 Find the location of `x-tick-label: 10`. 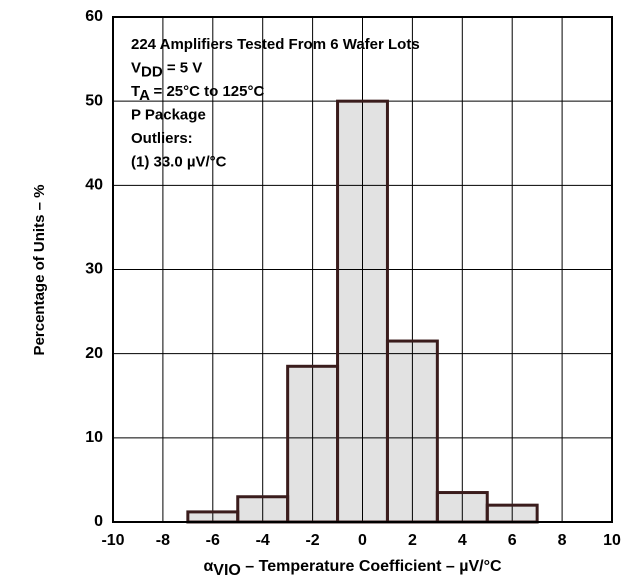

x-tick-label: 10 is located at coordinates (612, 540).